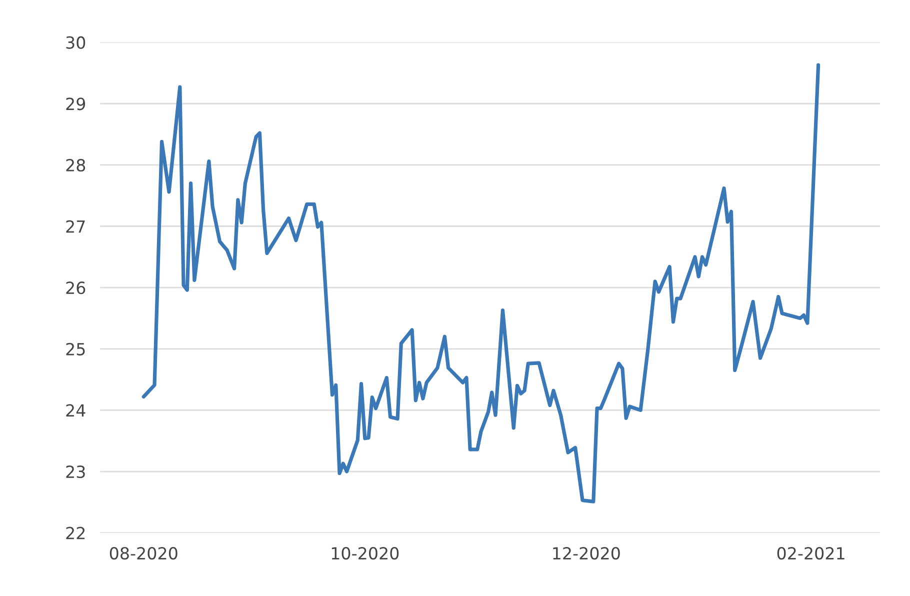  What do you see at coordinates (76, 42) in the screenshot?
I see `y-tick-label: 30` at bounding box center [76, 42].